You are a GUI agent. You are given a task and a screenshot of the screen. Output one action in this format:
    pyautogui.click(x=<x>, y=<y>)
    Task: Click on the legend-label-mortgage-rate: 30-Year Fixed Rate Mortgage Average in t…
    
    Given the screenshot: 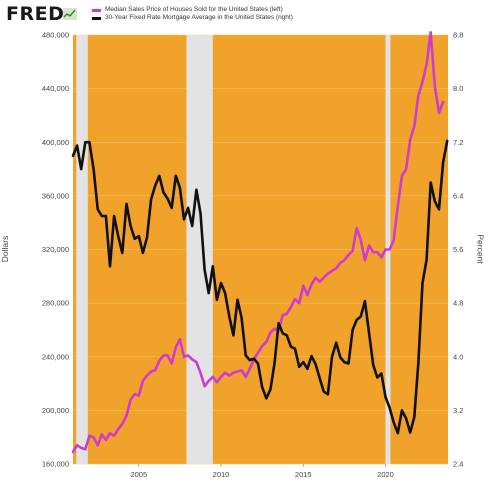 What is the action you would take?
    pyautogui.click(x=199, y=17)
    